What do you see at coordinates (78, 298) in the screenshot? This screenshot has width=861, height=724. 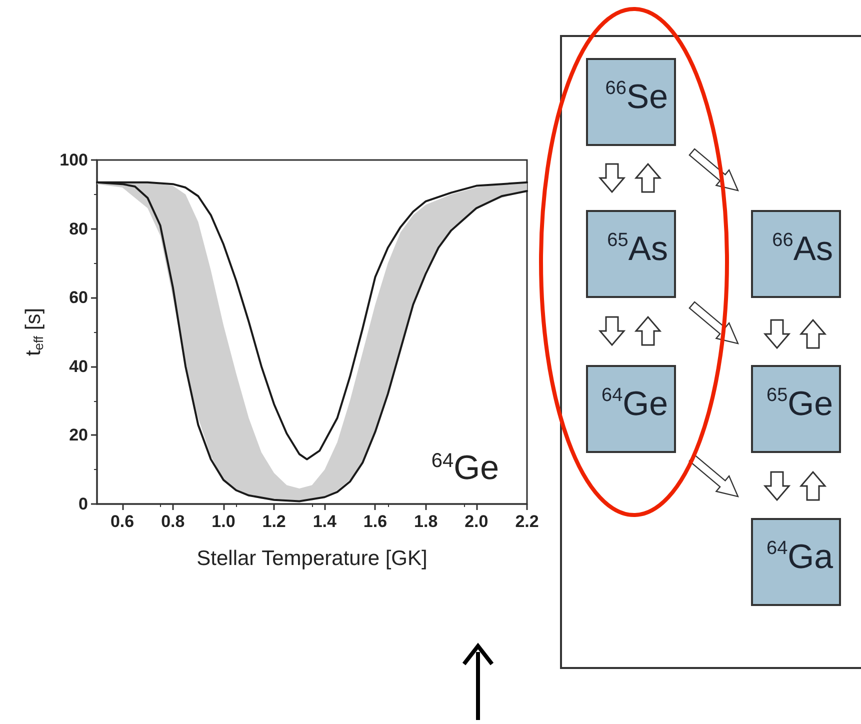 I see `y-tick-label: 60` at bounding box center [78, 298].